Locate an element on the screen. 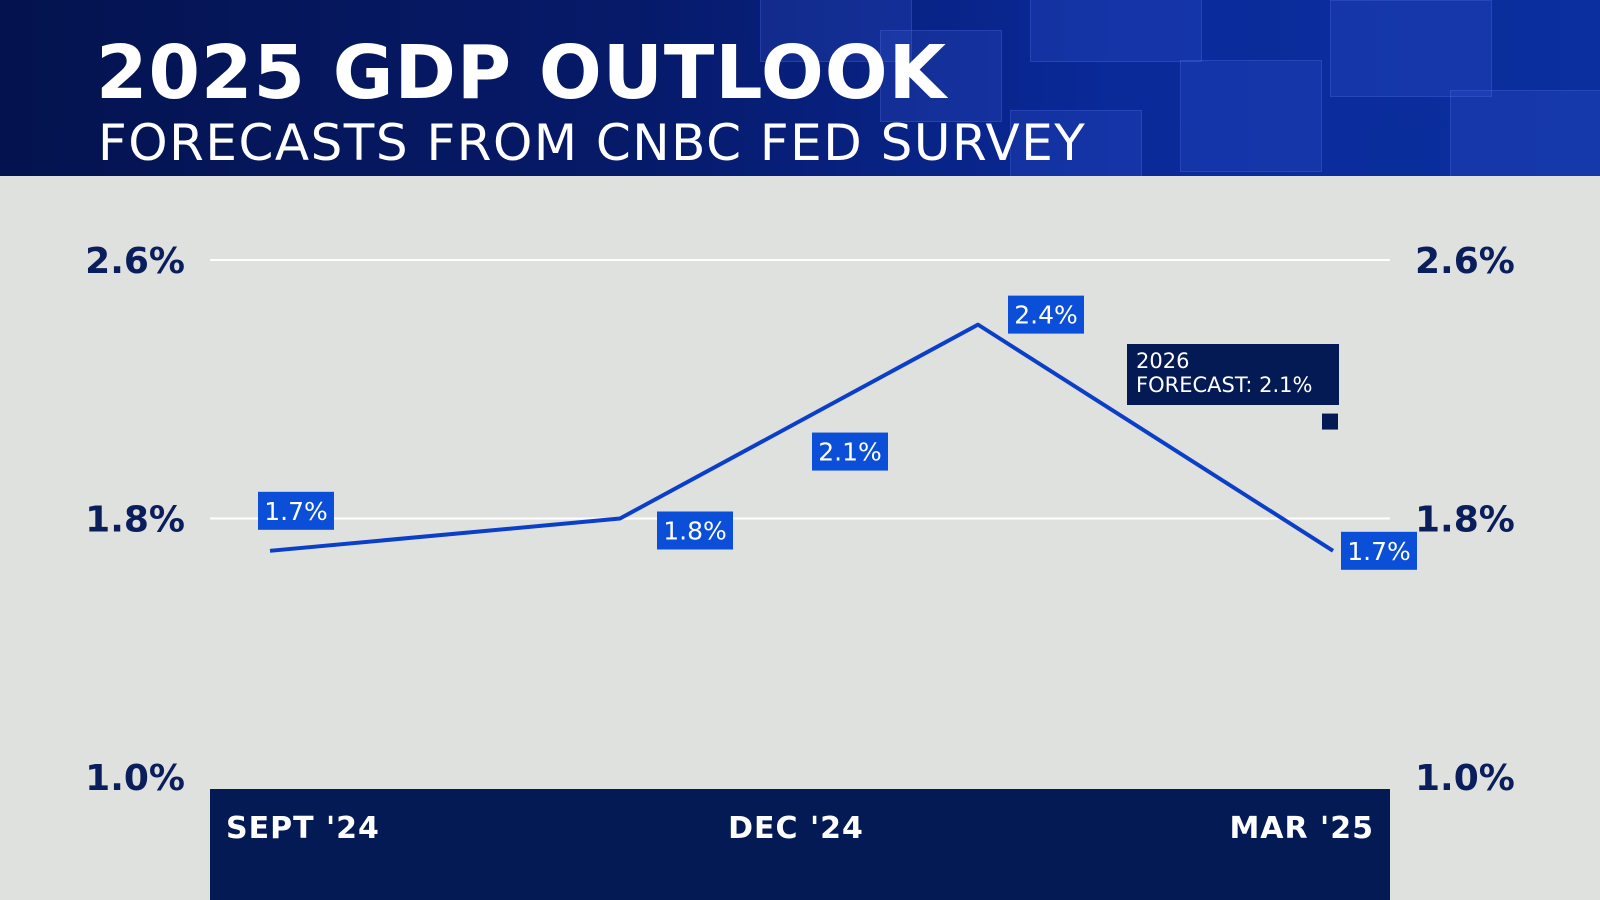  data-label-text: 2.4% is located at coordinates (1046, 315).